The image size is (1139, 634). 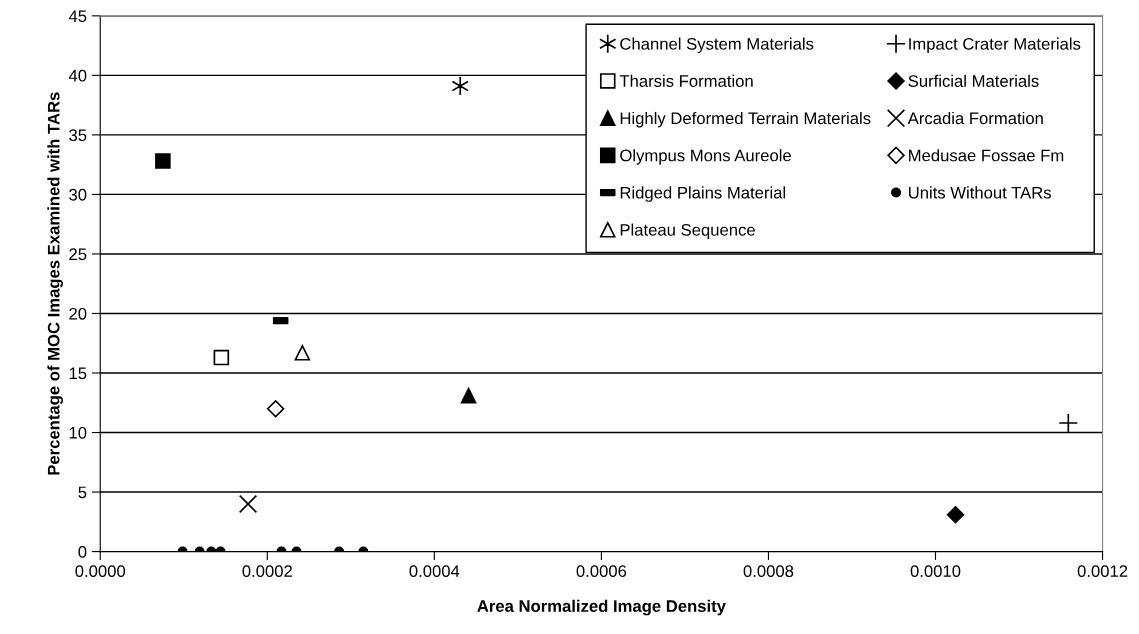 What do you see at coordinates (995, 45) in the screenshot?
I see `legend-label: Impact Crater Materials` at bounding box center [995, 45].